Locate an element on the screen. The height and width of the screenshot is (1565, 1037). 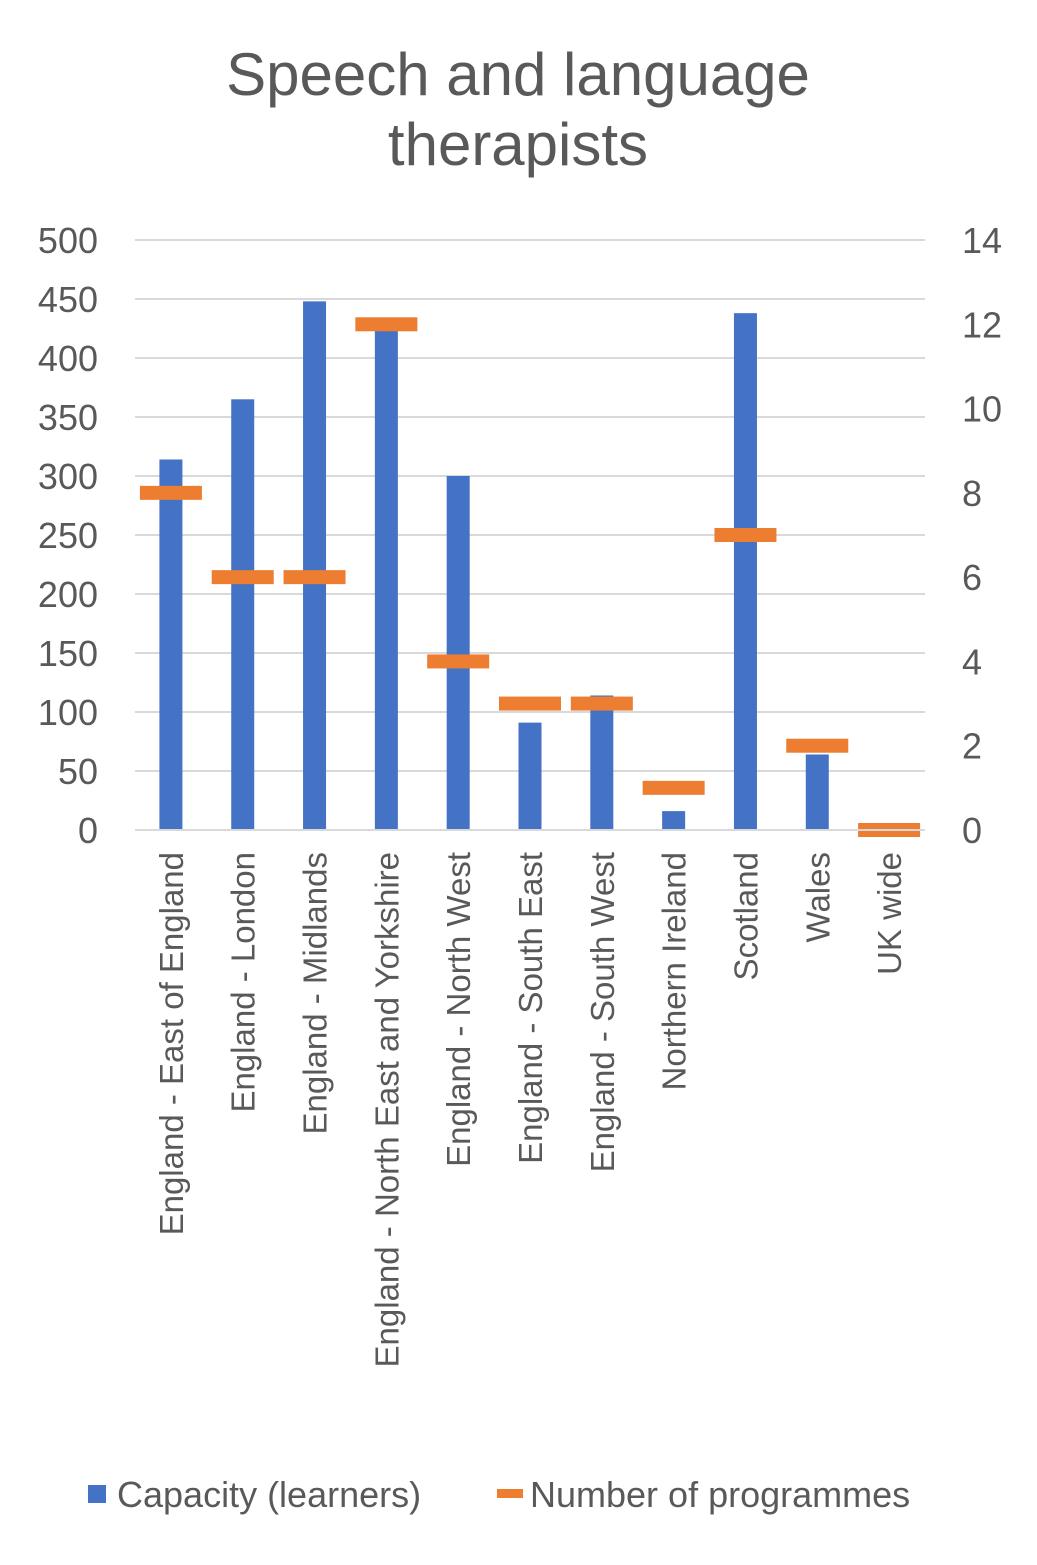
x-category-label: England - Midlands is located at coordinates (315, 993).